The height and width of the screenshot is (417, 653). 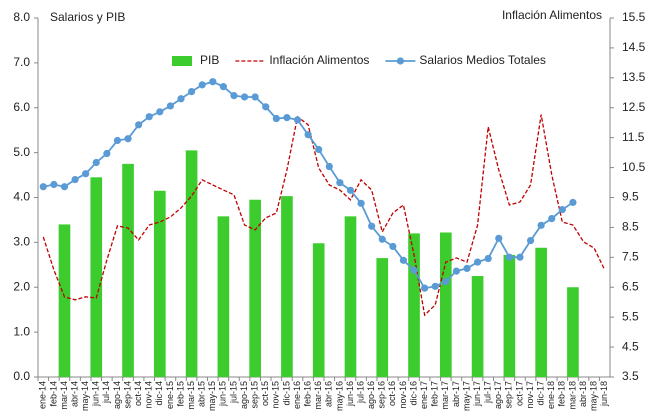 What do you see at coordinates (339, 396) in the screenshot?
I see `x-tick-label: may-16` at bounding box center [339, 396].